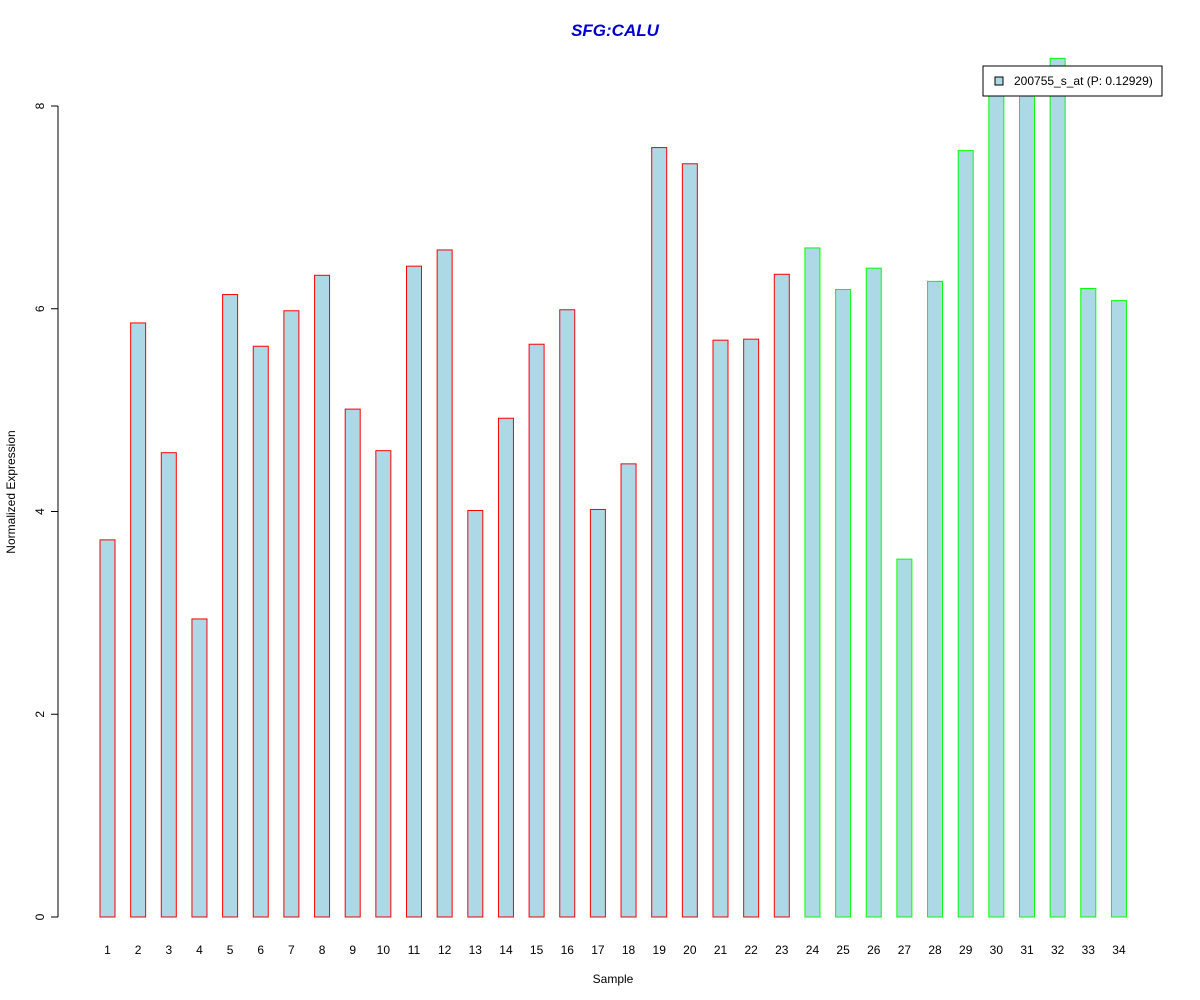 The height and width of the screenshot is (1000, 1200). Describe the element at coordinates (905, 950) in the screenshot. I see `x-tick-label: 27` at that location.